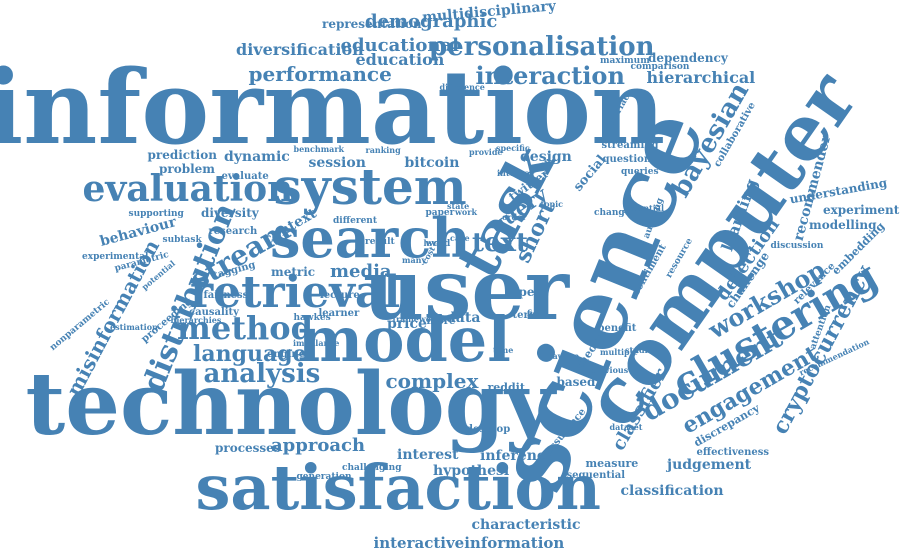 Image resolution: width=900 pixels, height=551 pixels. Describe the element at coordinates (688, 58) in the screenshot. I see `cloud-word: dependency` at that location.